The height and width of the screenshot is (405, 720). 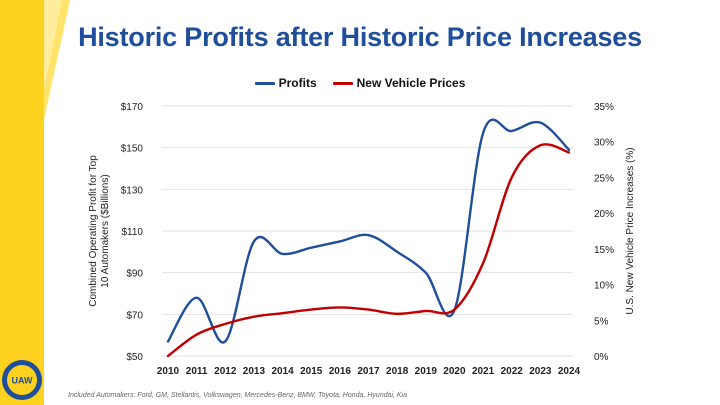 I want to click on x-tick-label: 2021, so click(x=483, y=371).